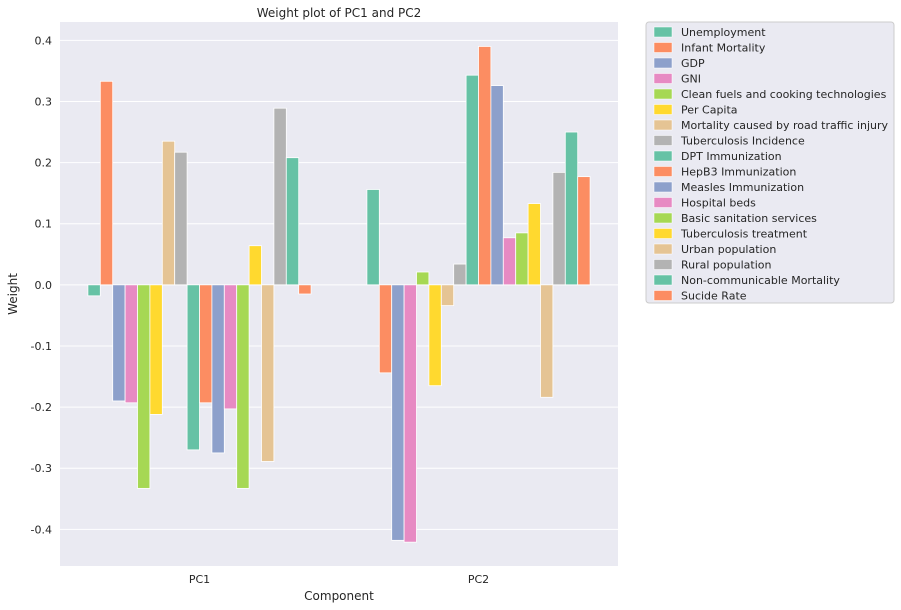  Describe the element at coordinates (339, 13) in the screenshot. I see `chart-title: Weight plot of PC1 and PC2` at that location.